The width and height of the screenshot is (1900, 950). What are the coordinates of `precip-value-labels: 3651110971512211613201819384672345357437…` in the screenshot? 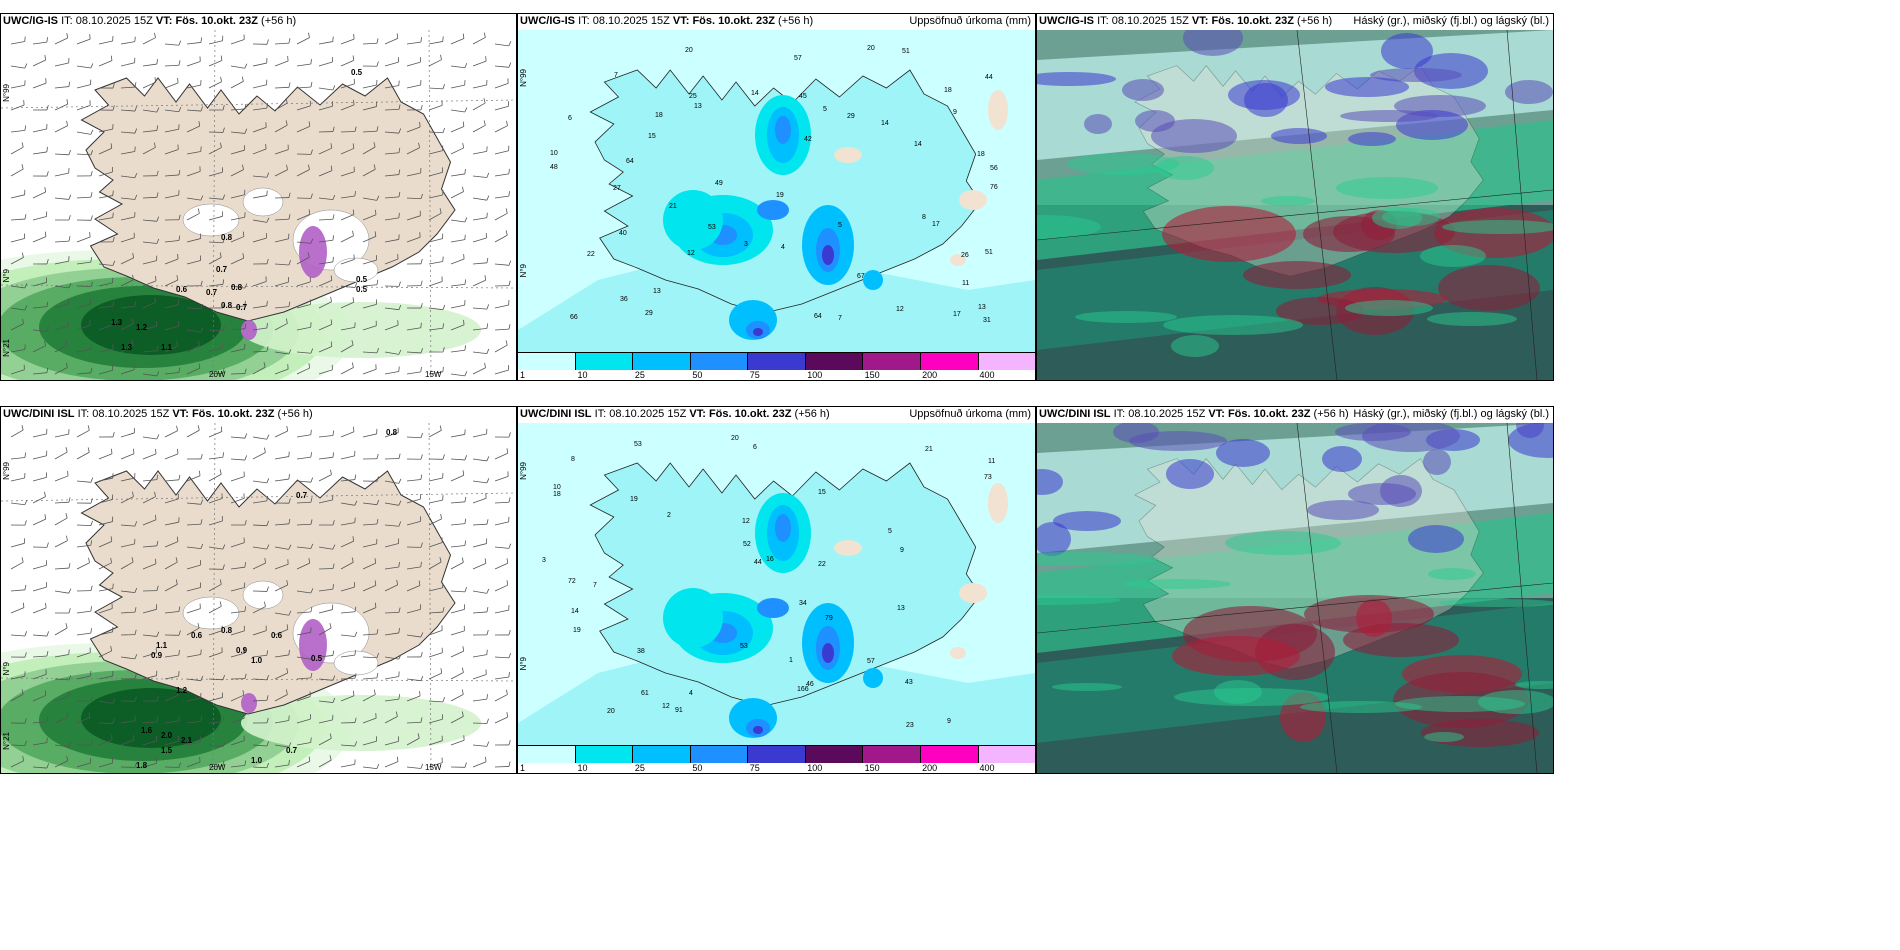 It's located at (768, 582).